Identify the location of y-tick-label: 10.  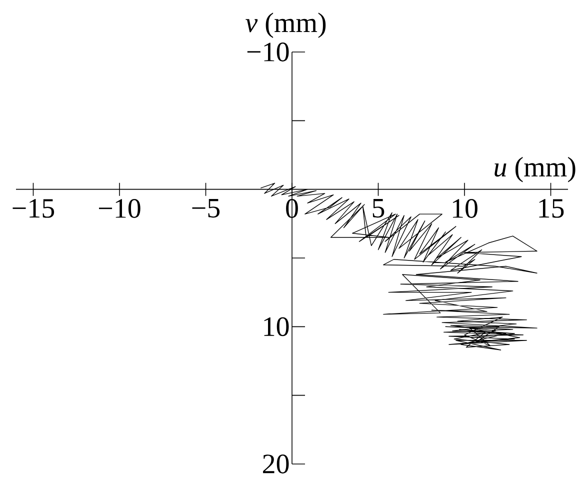
(276, 326).